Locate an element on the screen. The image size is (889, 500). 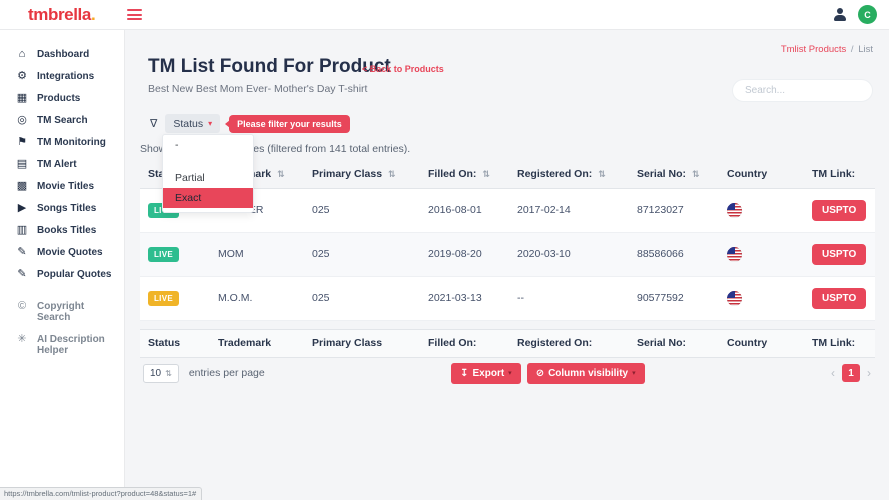
back-to-products-link: < Back to Products is located at coordinates (403, 69).